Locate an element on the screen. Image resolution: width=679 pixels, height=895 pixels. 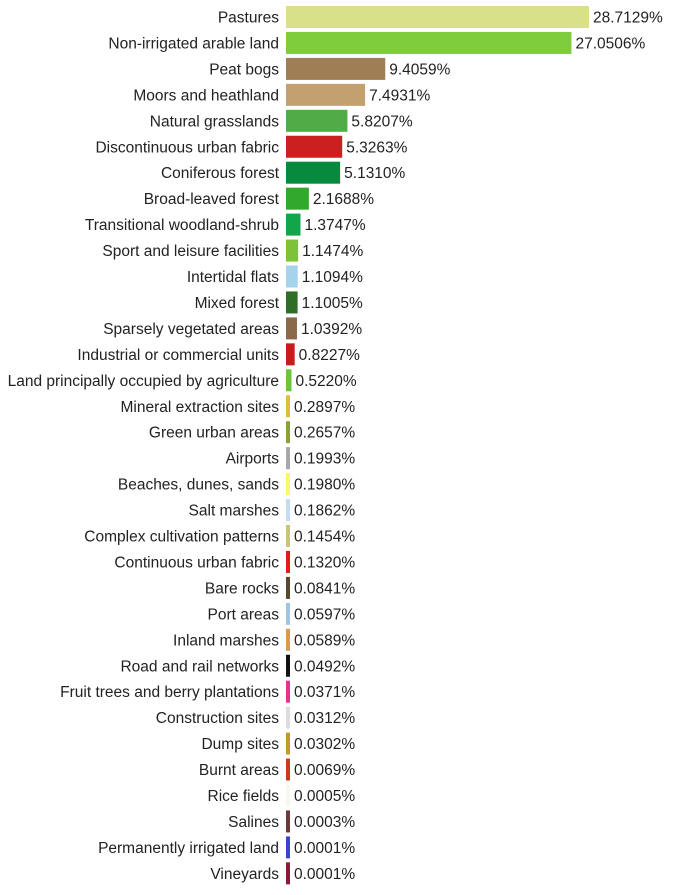
value-label: 1.1094% is located at coordinates (332, 277).